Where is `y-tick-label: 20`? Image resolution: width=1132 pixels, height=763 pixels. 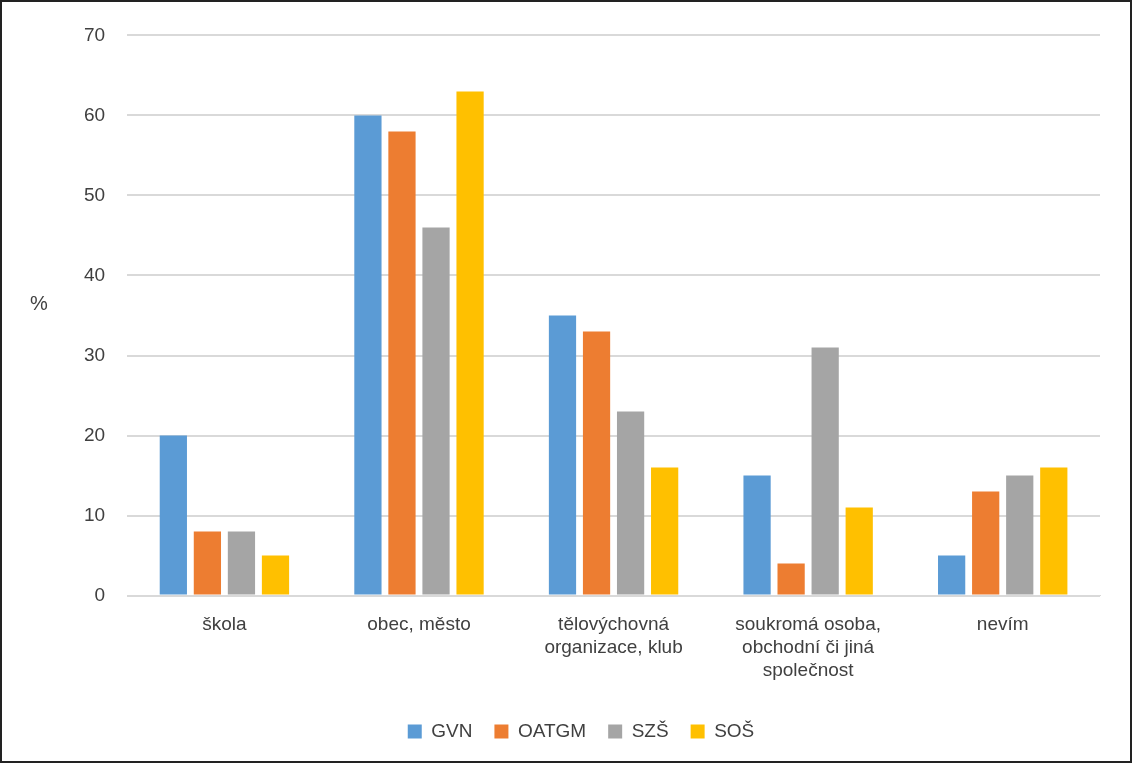
y-tick-label: 20 is located at coordinates (94, 434).